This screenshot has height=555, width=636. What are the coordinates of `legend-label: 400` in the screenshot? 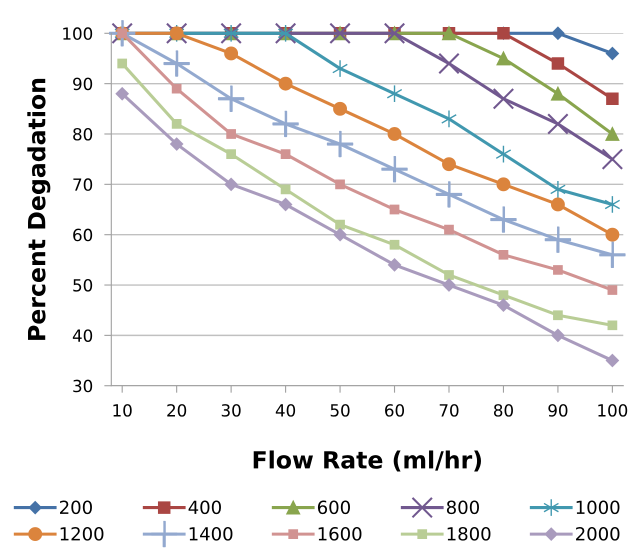 It's located at (204, 507).